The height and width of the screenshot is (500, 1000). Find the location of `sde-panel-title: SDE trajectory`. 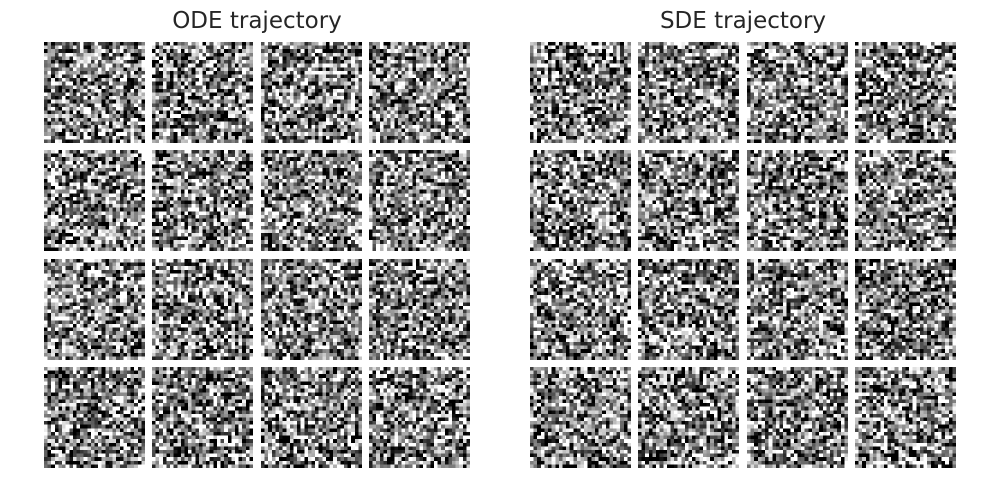

sde-panel-title: SDE trajectory is located at coordinates (743, 21).